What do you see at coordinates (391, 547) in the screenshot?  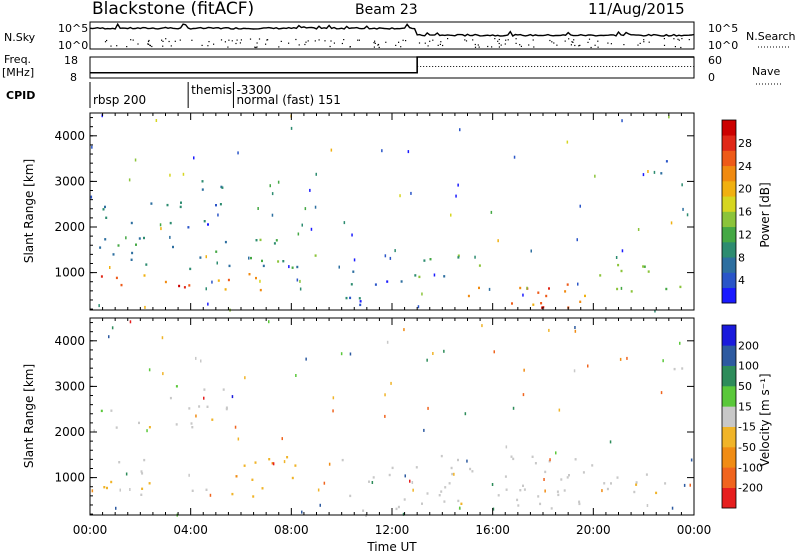 I see `x-axis-label: Time UT` at bounding box center [391, 547].